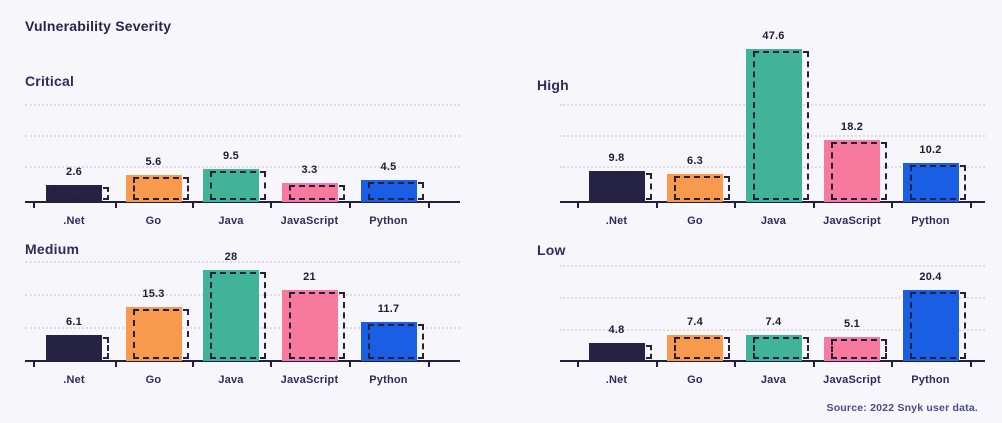  I want to click on bar-echo-net-medium, so click(81, 348).